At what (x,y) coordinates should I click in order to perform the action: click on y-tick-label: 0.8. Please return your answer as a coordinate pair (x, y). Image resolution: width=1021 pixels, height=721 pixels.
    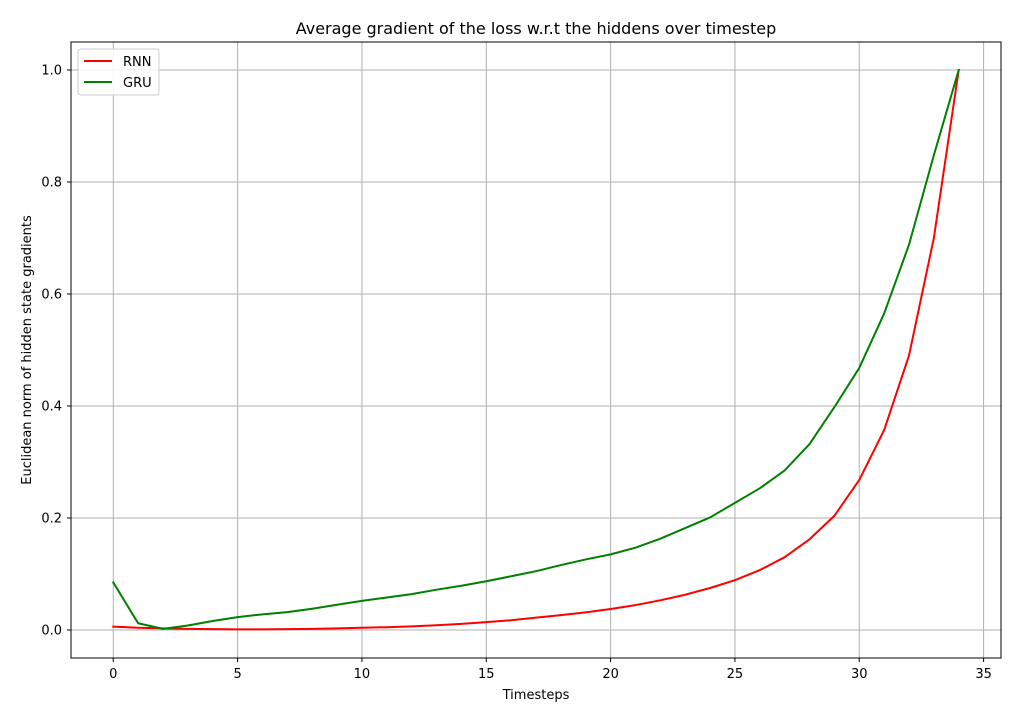
    Looking at the image, I should click on (51, 183).